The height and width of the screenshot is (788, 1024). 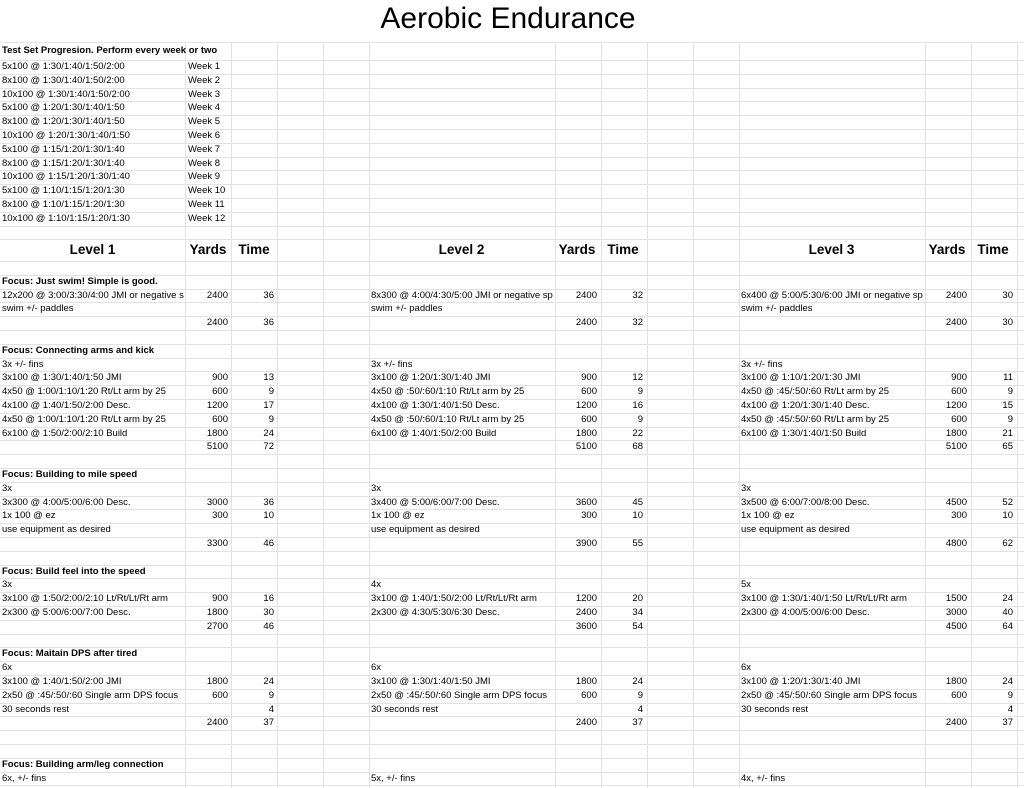 What do you see at coordinates (956, 626) in the screenshot?
I see `yards-cell: 4500` at bounding box center [956, 626].